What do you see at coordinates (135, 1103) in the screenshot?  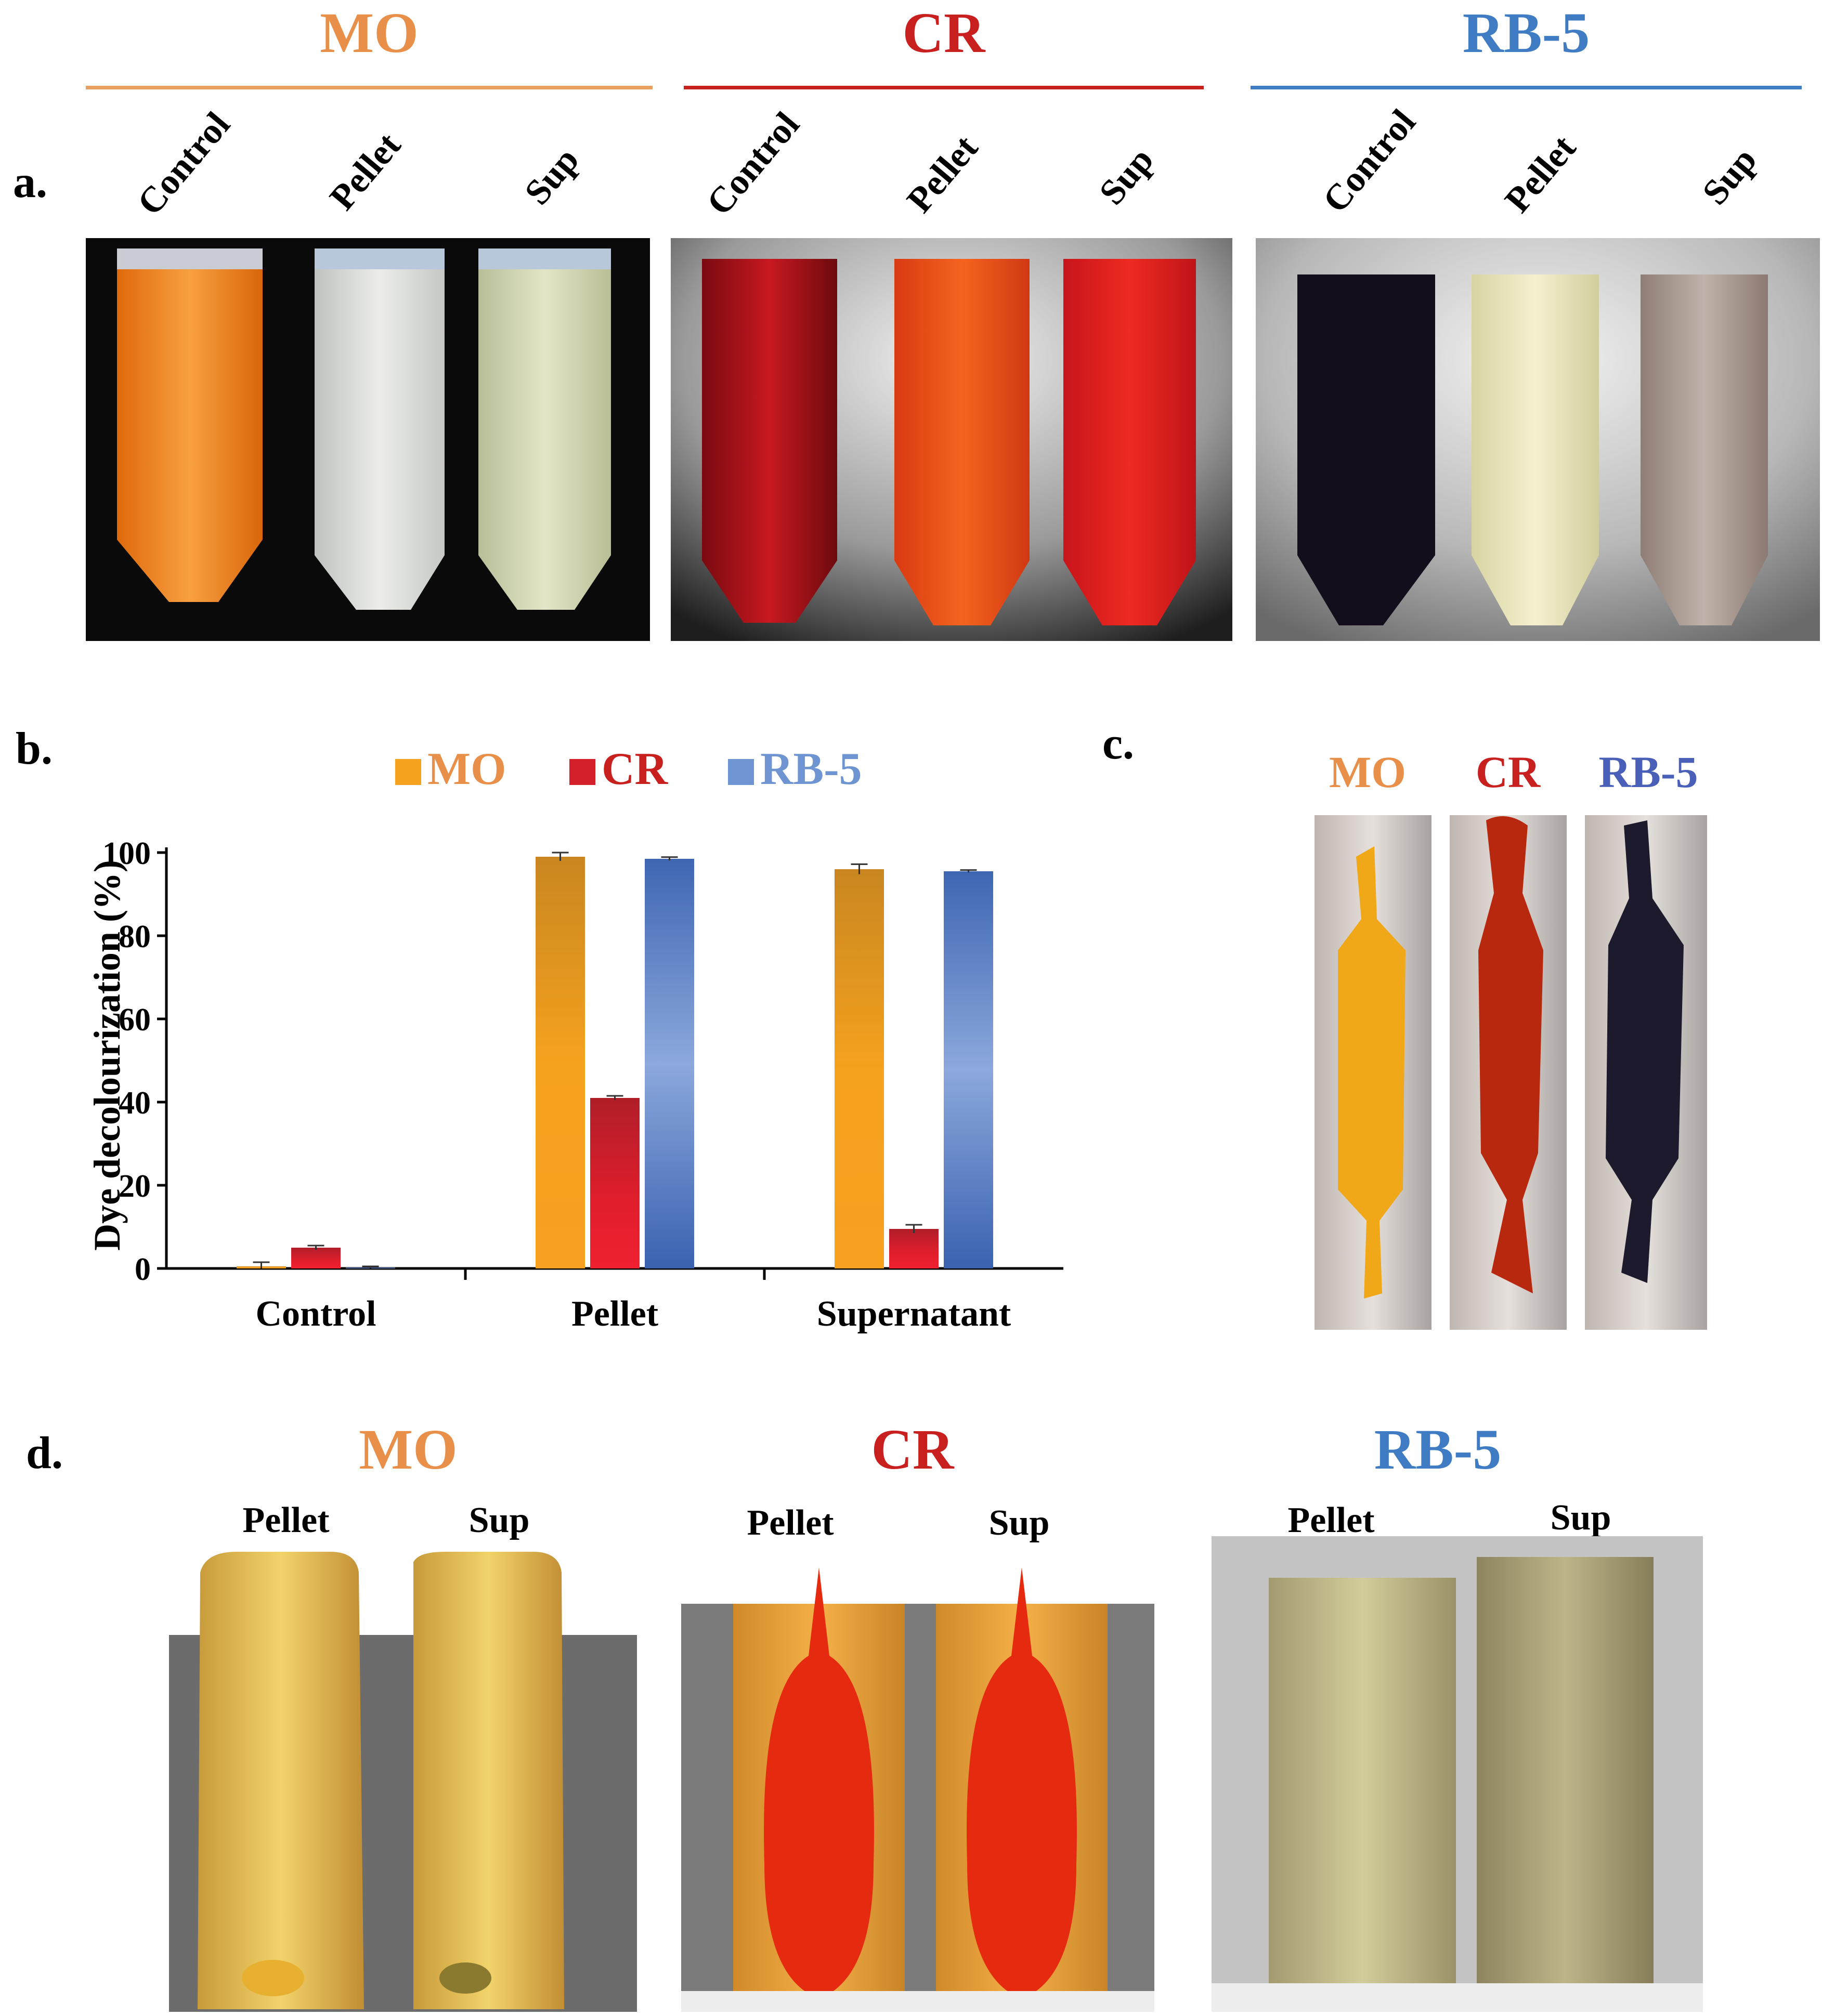 I see `y-tick-label: 40` at bounding box center [135, 1103].